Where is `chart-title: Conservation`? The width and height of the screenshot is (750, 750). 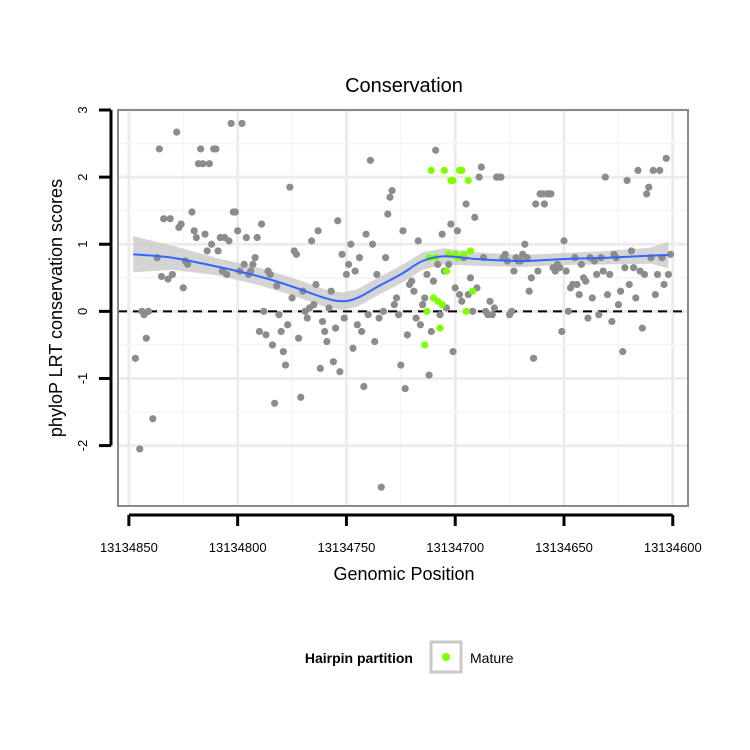 chart-title: Conservation is located at coordinates (404, 86).